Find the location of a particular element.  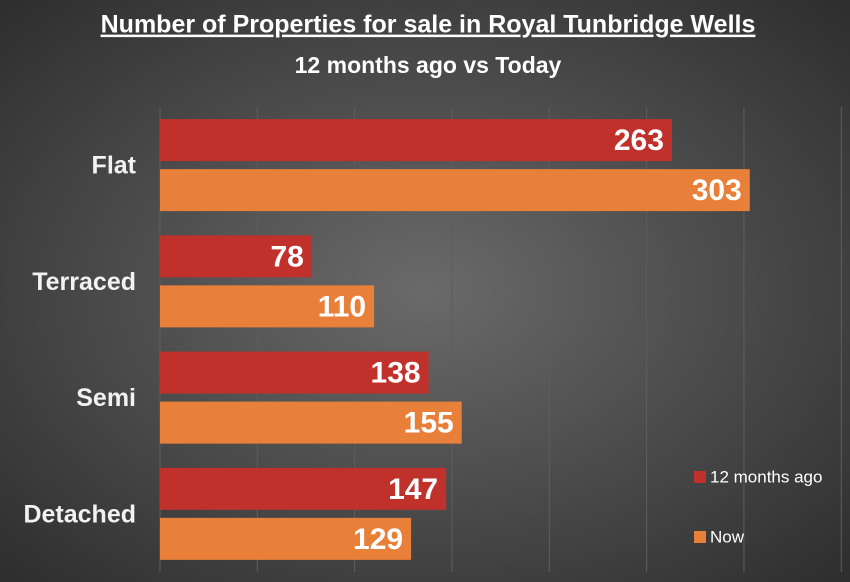

y-tick-label: Terraced is located at coordinates (84, 282).